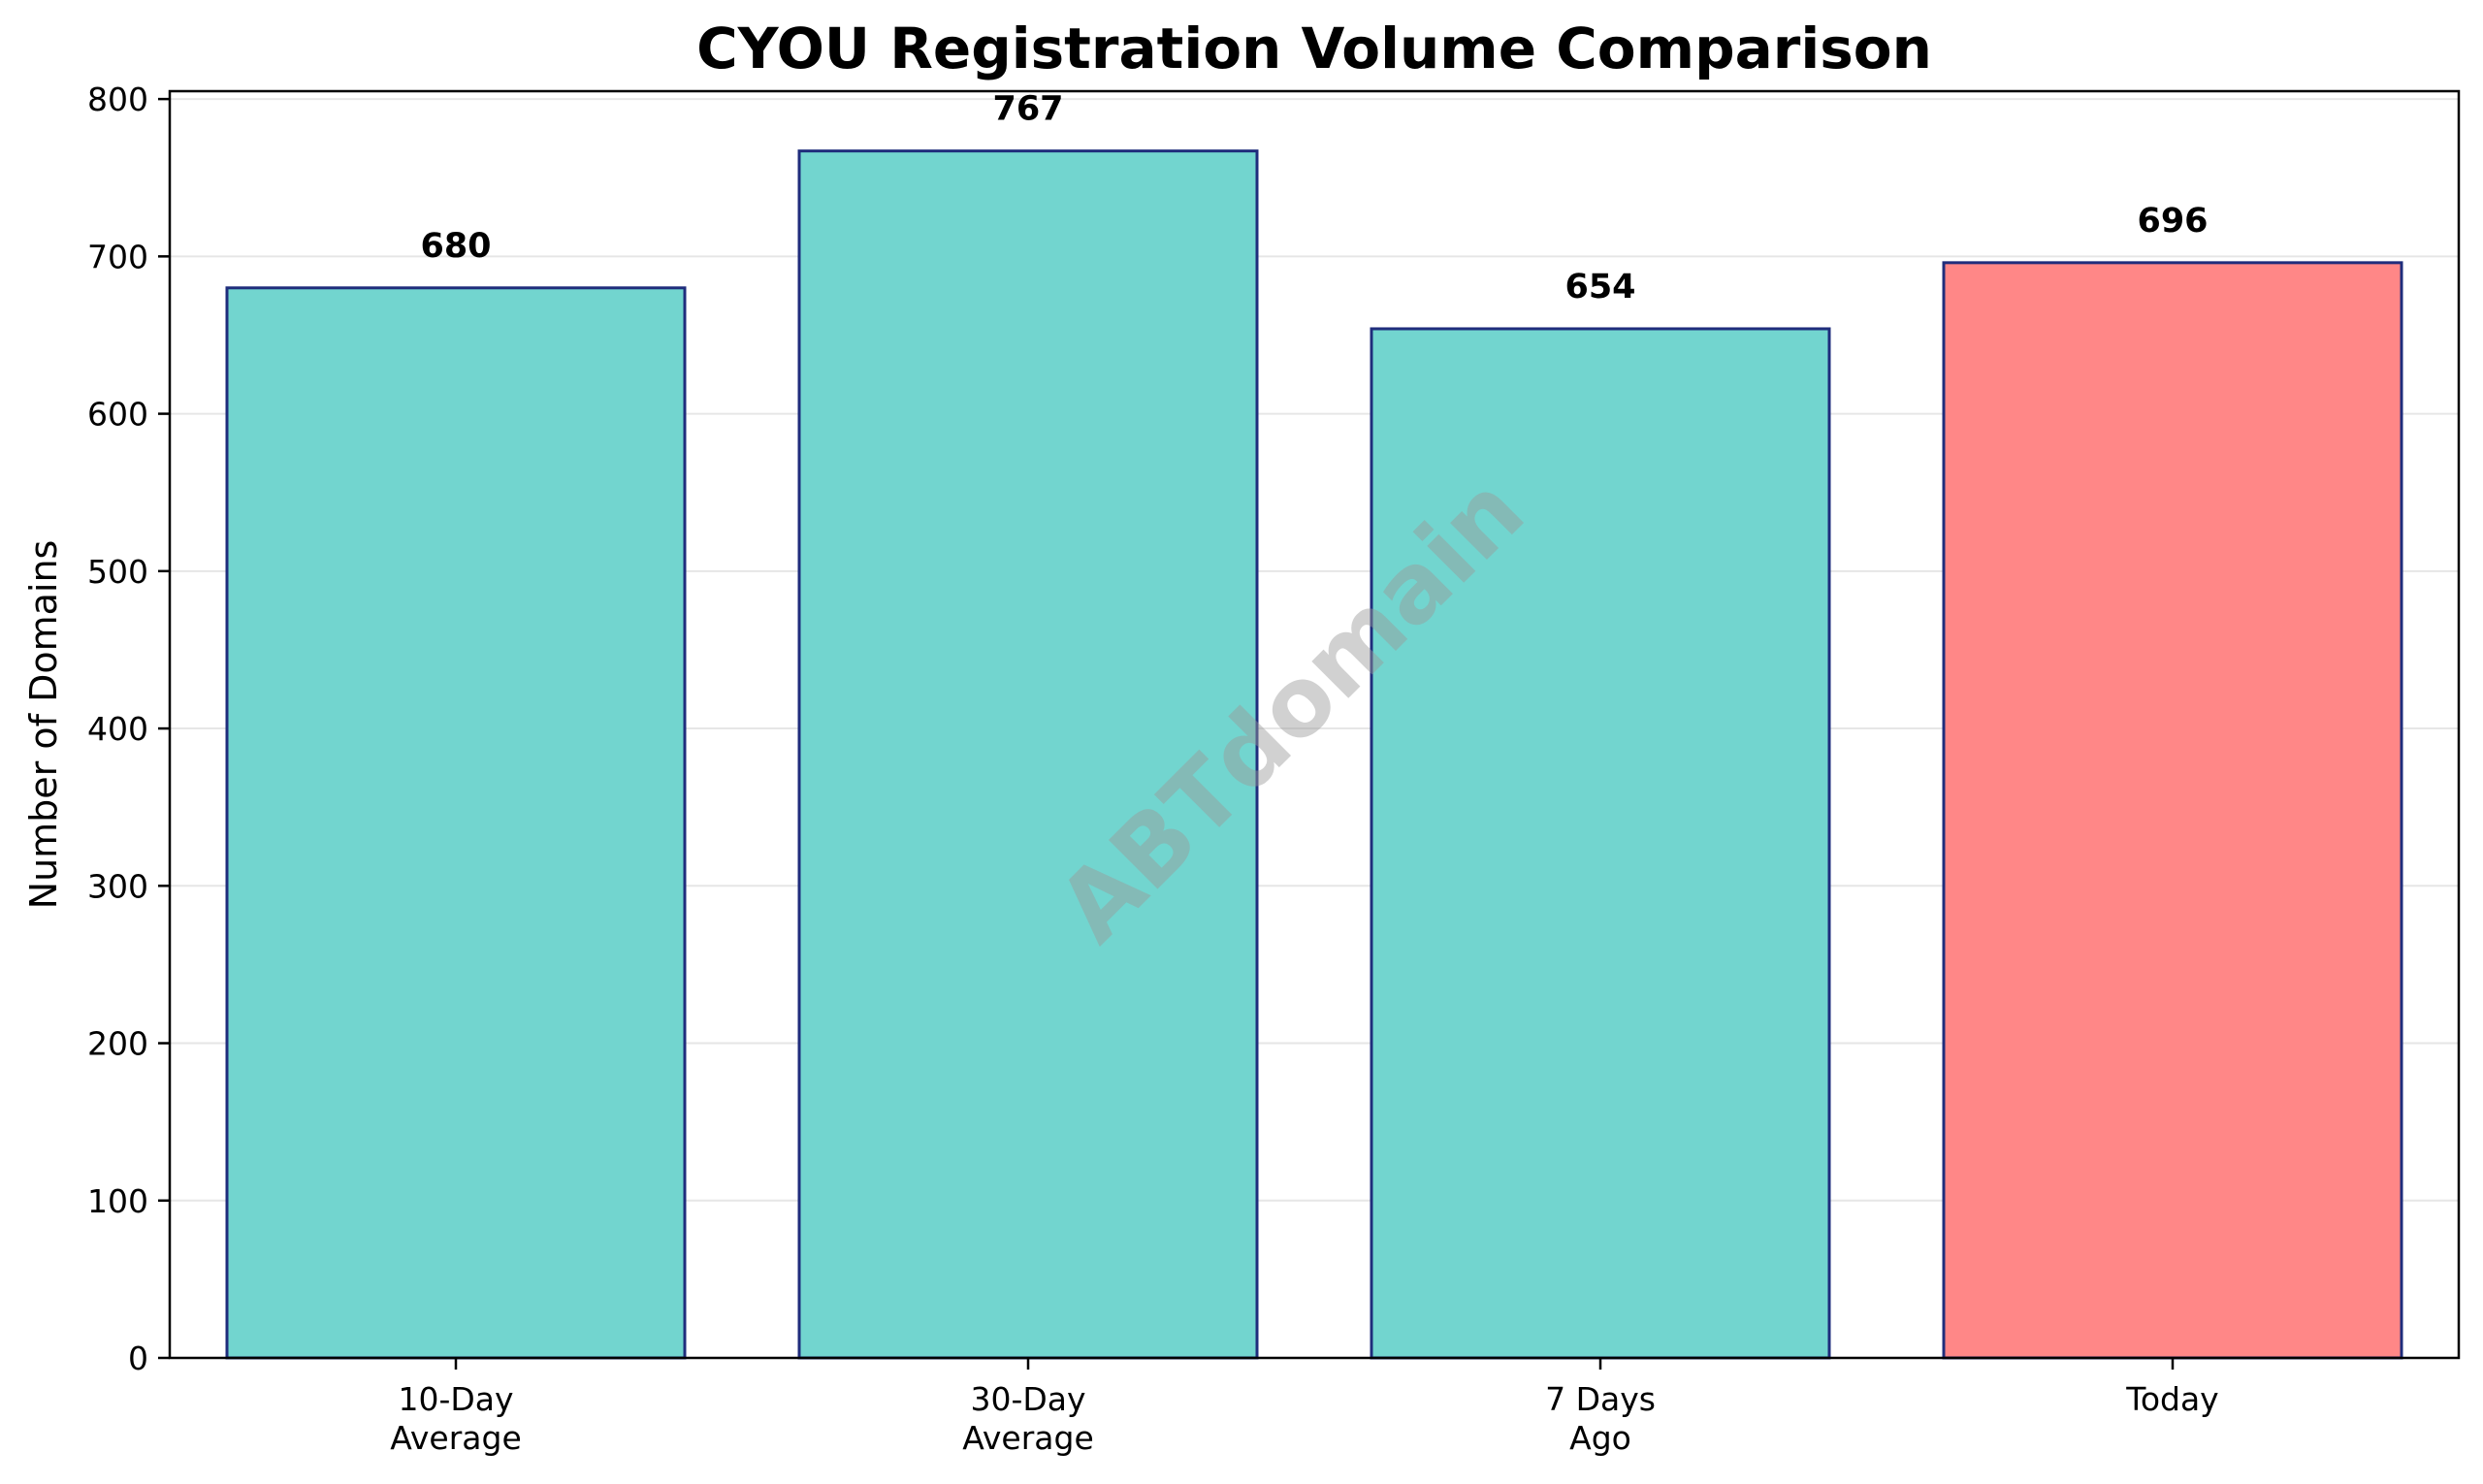  What do you see at coordinates (1028, 1399) in the screenshot?
I see `x-tick-label-line: 30-Day` at bounding box center [1028, 1399].